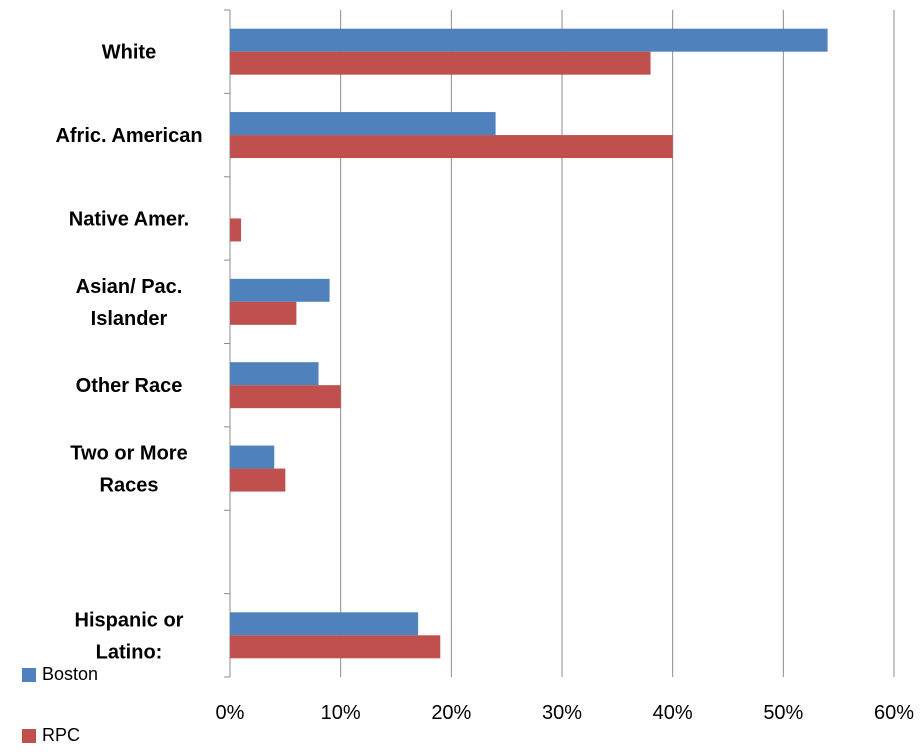 This screenshot has height=753, width=922. Describe the element at coordinates (129, 319) in the screenshot. I see `category-label: Islander` at that location.